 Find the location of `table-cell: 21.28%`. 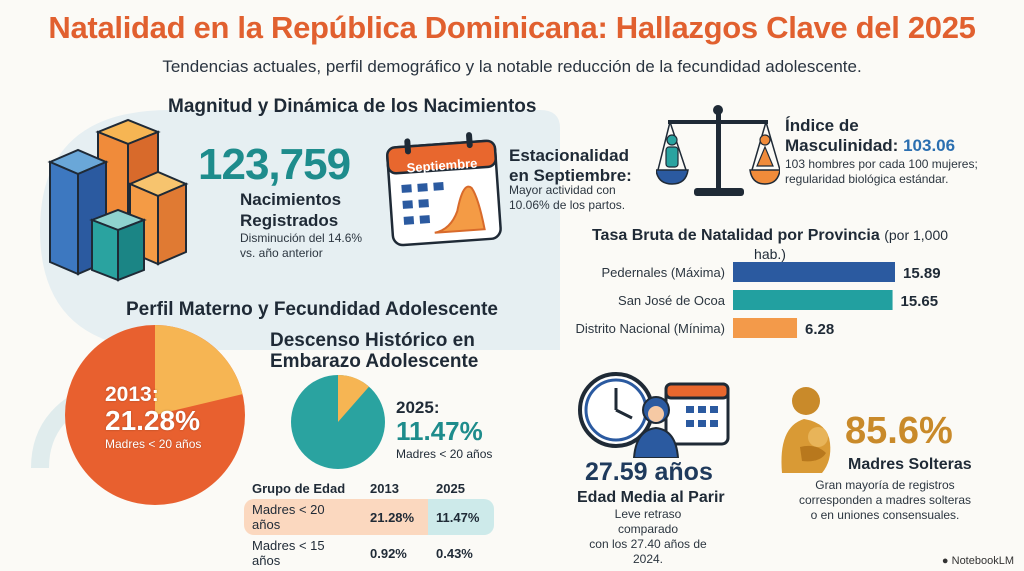

table-cell: 21.28% is located at coordinates (395, 517).